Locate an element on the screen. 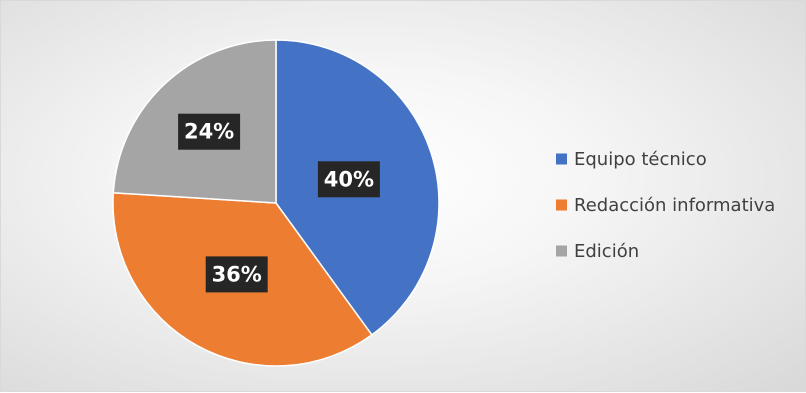 This screenshot has width=806, height=393. legend-label: Redacción informativa is located at coordinates (674, 205).